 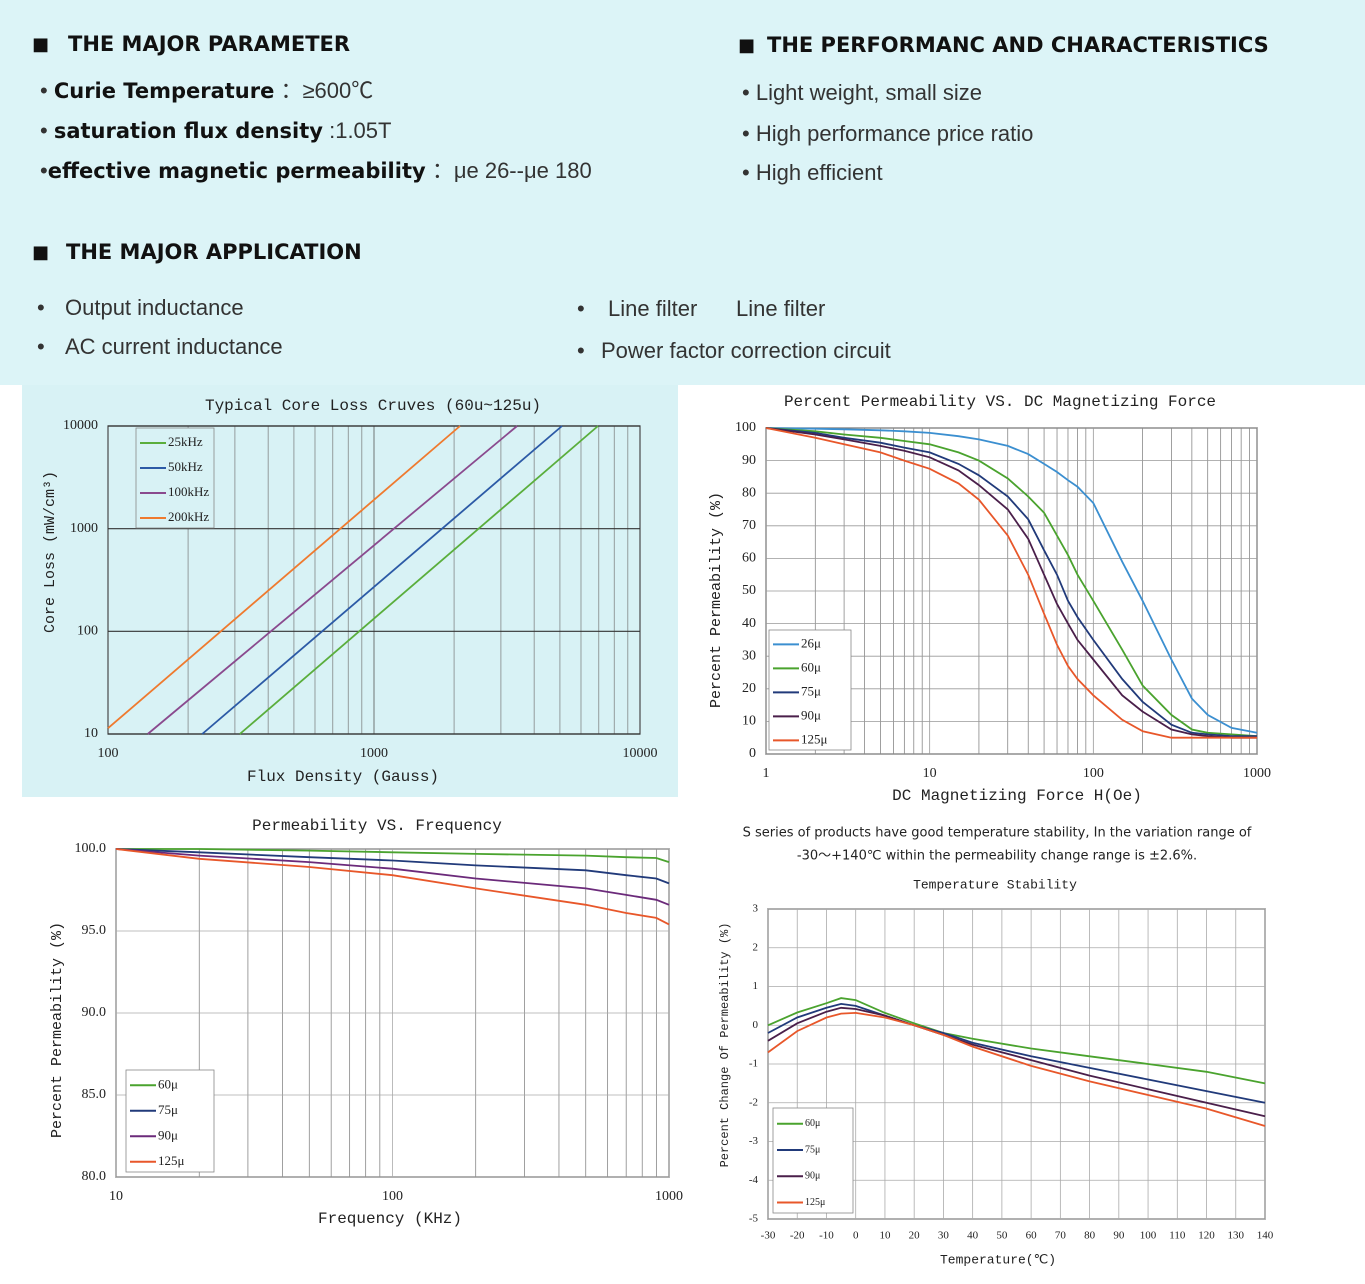 What do you see at coordinates (237, 171) in the screenshot?
I see `parameter-label: effective magnetic permeability` at bounding box center [237, 171].